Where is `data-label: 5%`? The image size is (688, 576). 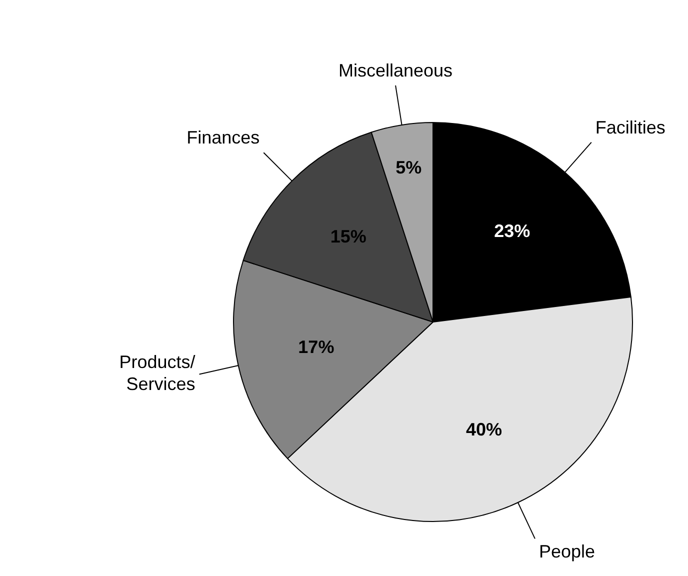 data-label: 5% is located at coordinates (409, 167).